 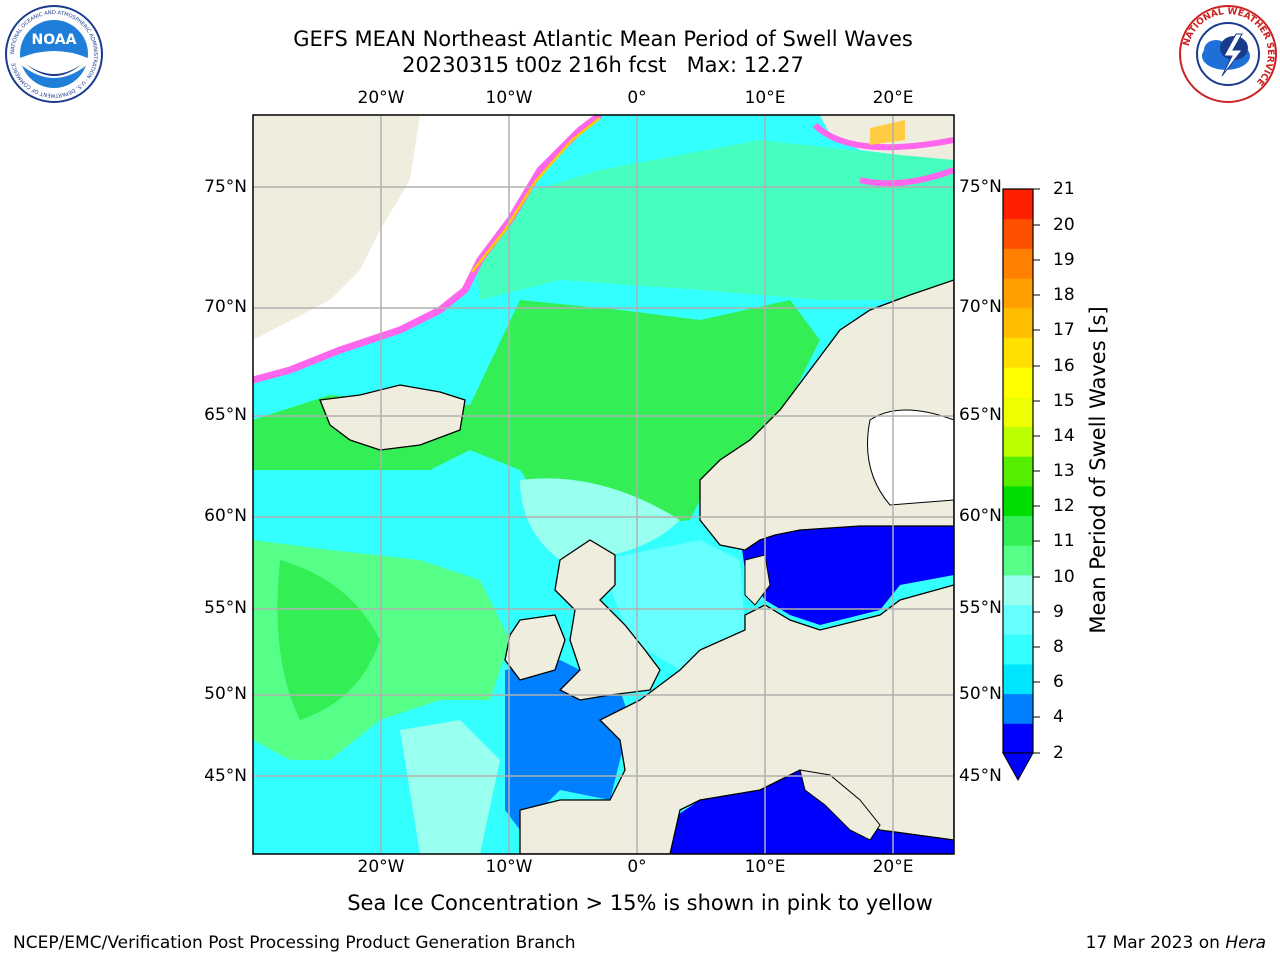 I want to click on swell-zone-light-center, so click(x=600, y=519).